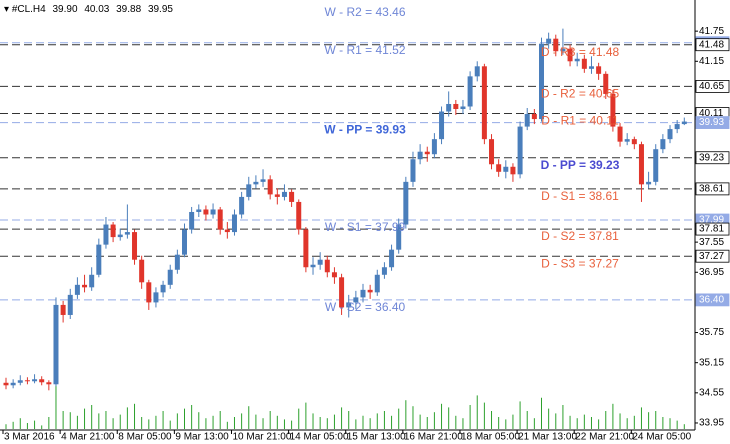  What do you see at coordinates (711, 392) in the screenshot?
I see `y-tick-label: 34.55` at bounding box center [711, 392].